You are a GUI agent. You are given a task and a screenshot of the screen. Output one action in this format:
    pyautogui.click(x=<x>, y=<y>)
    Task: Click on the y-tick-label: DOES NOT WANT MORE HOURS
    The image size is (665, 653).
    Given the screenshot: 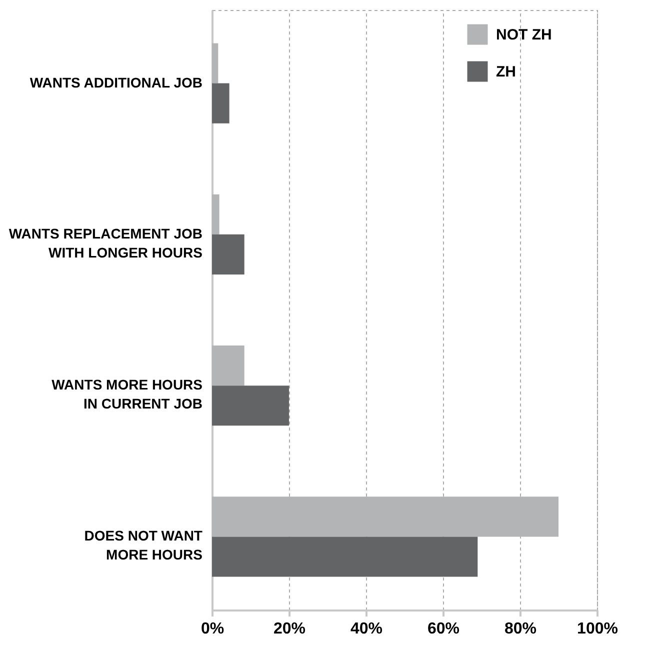 What is the action you would take?
    pyautogui.click(x=143, y=545)
    